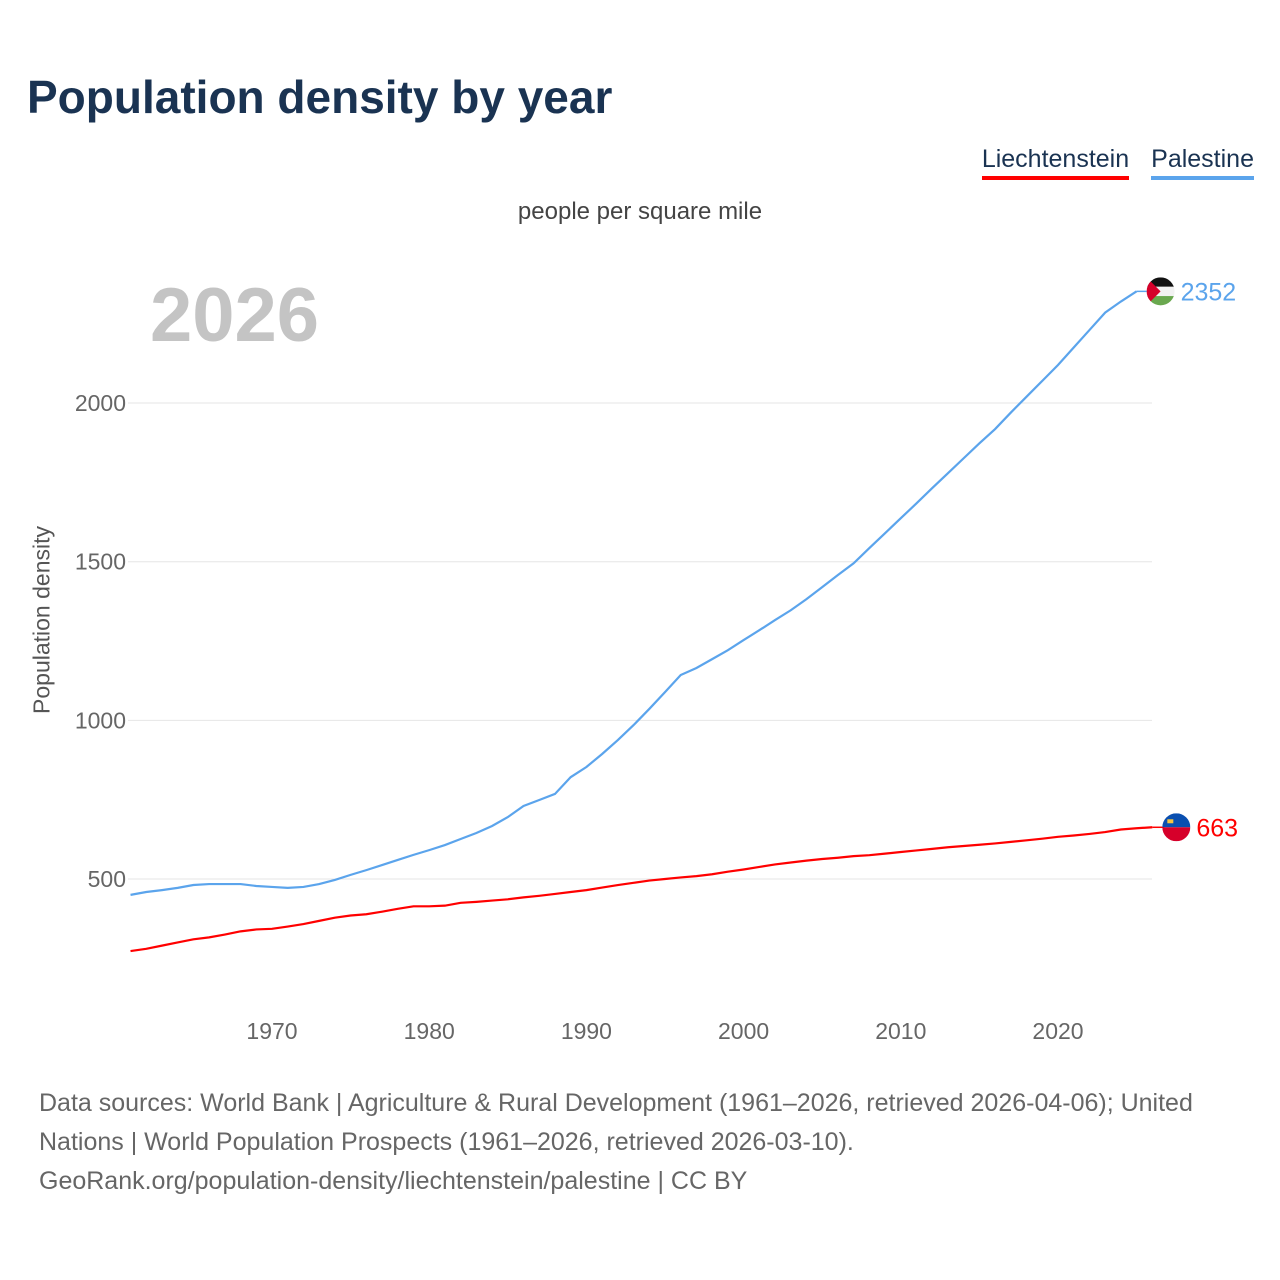 The height and width of the screenshot is (1280, 1280). Describe the element at coordinates (107, 879) in the screenshot. I see `y-tick-label: 500` at that location.